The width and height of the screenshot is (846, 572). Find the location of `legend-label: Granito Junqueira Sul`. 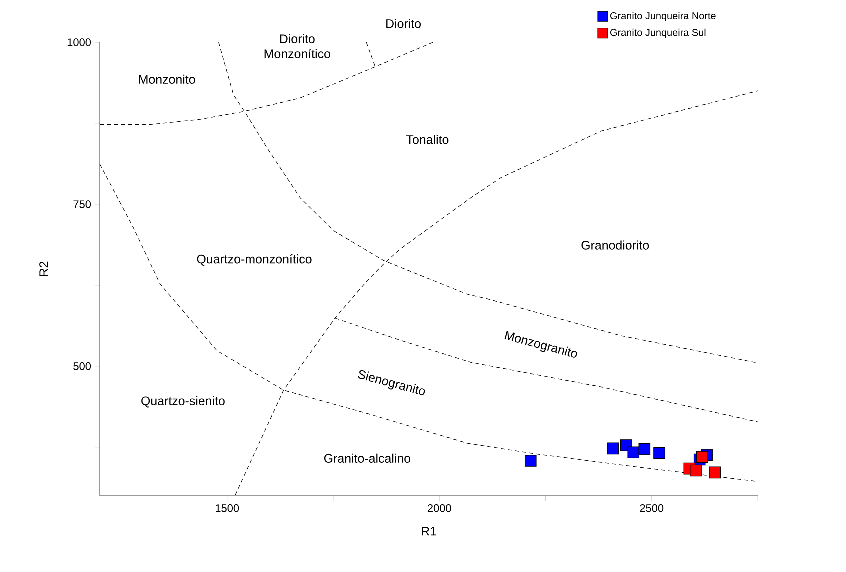

legend-label: Granito Junqueira Sul is located at coordinates (658, 33).